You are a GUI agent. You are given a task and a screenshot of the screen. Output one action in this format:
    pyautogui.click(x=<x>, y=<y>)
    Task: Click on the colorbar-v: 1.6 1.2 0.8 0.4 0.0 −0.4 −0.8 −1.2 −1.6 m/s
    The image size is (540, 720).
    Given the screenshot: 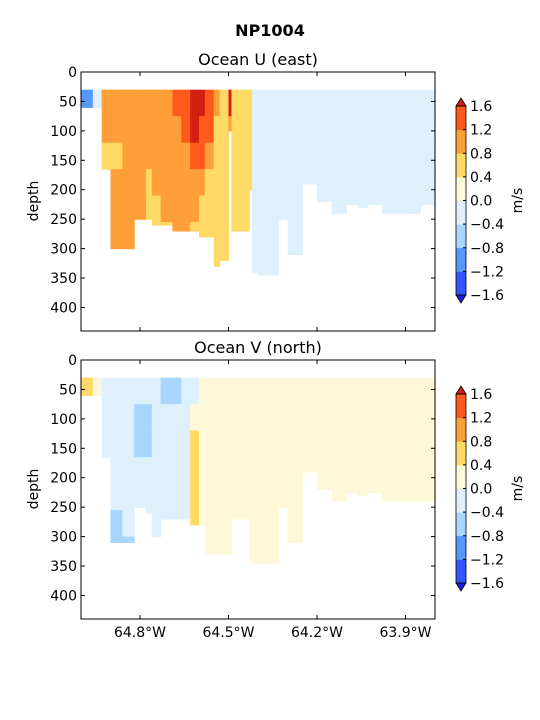 What is the action you would take?
    pyautogui.click(x=490, y=488)
    